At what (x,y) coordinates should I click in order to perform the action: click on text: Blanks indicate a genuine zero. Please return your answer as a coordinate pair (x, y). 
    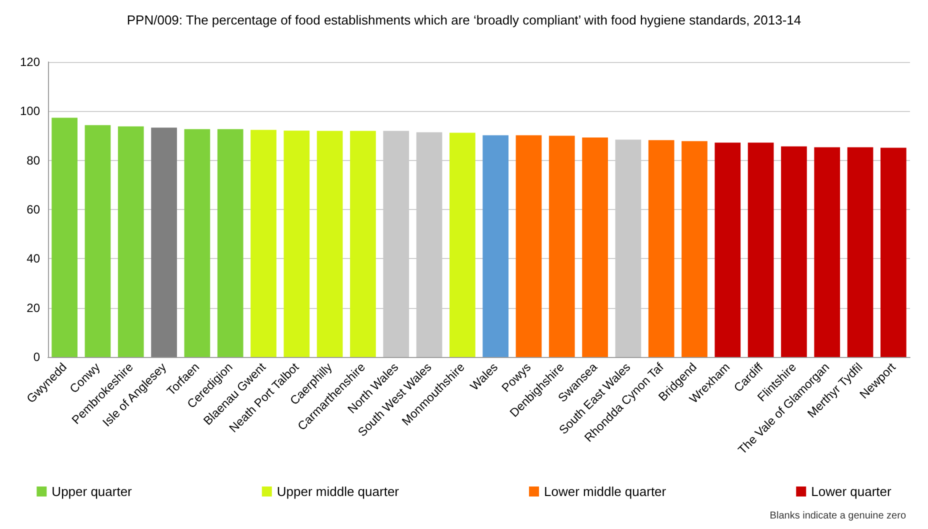
    Looking at the image, I should click on (838, 516).